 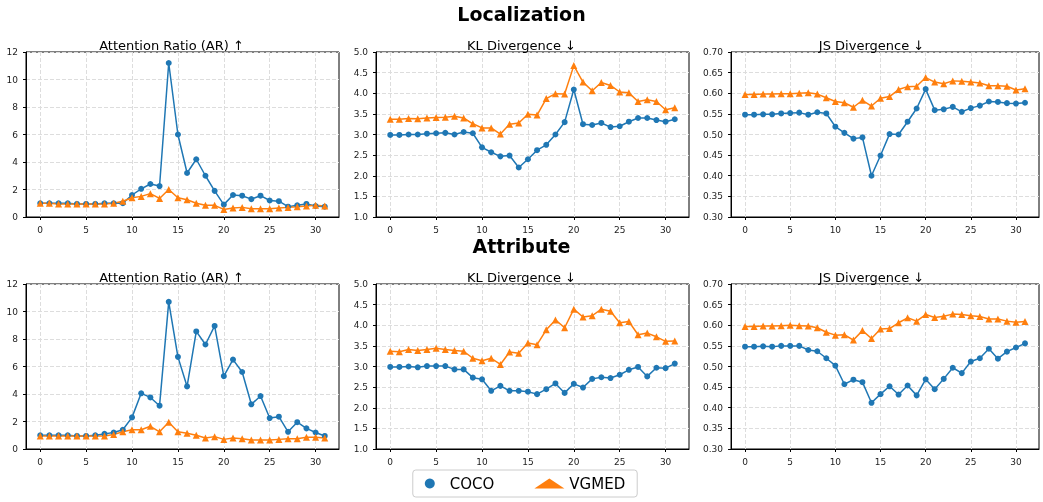 I want to click on chart-subtitle: Attribute, so click(x=521, y=246).